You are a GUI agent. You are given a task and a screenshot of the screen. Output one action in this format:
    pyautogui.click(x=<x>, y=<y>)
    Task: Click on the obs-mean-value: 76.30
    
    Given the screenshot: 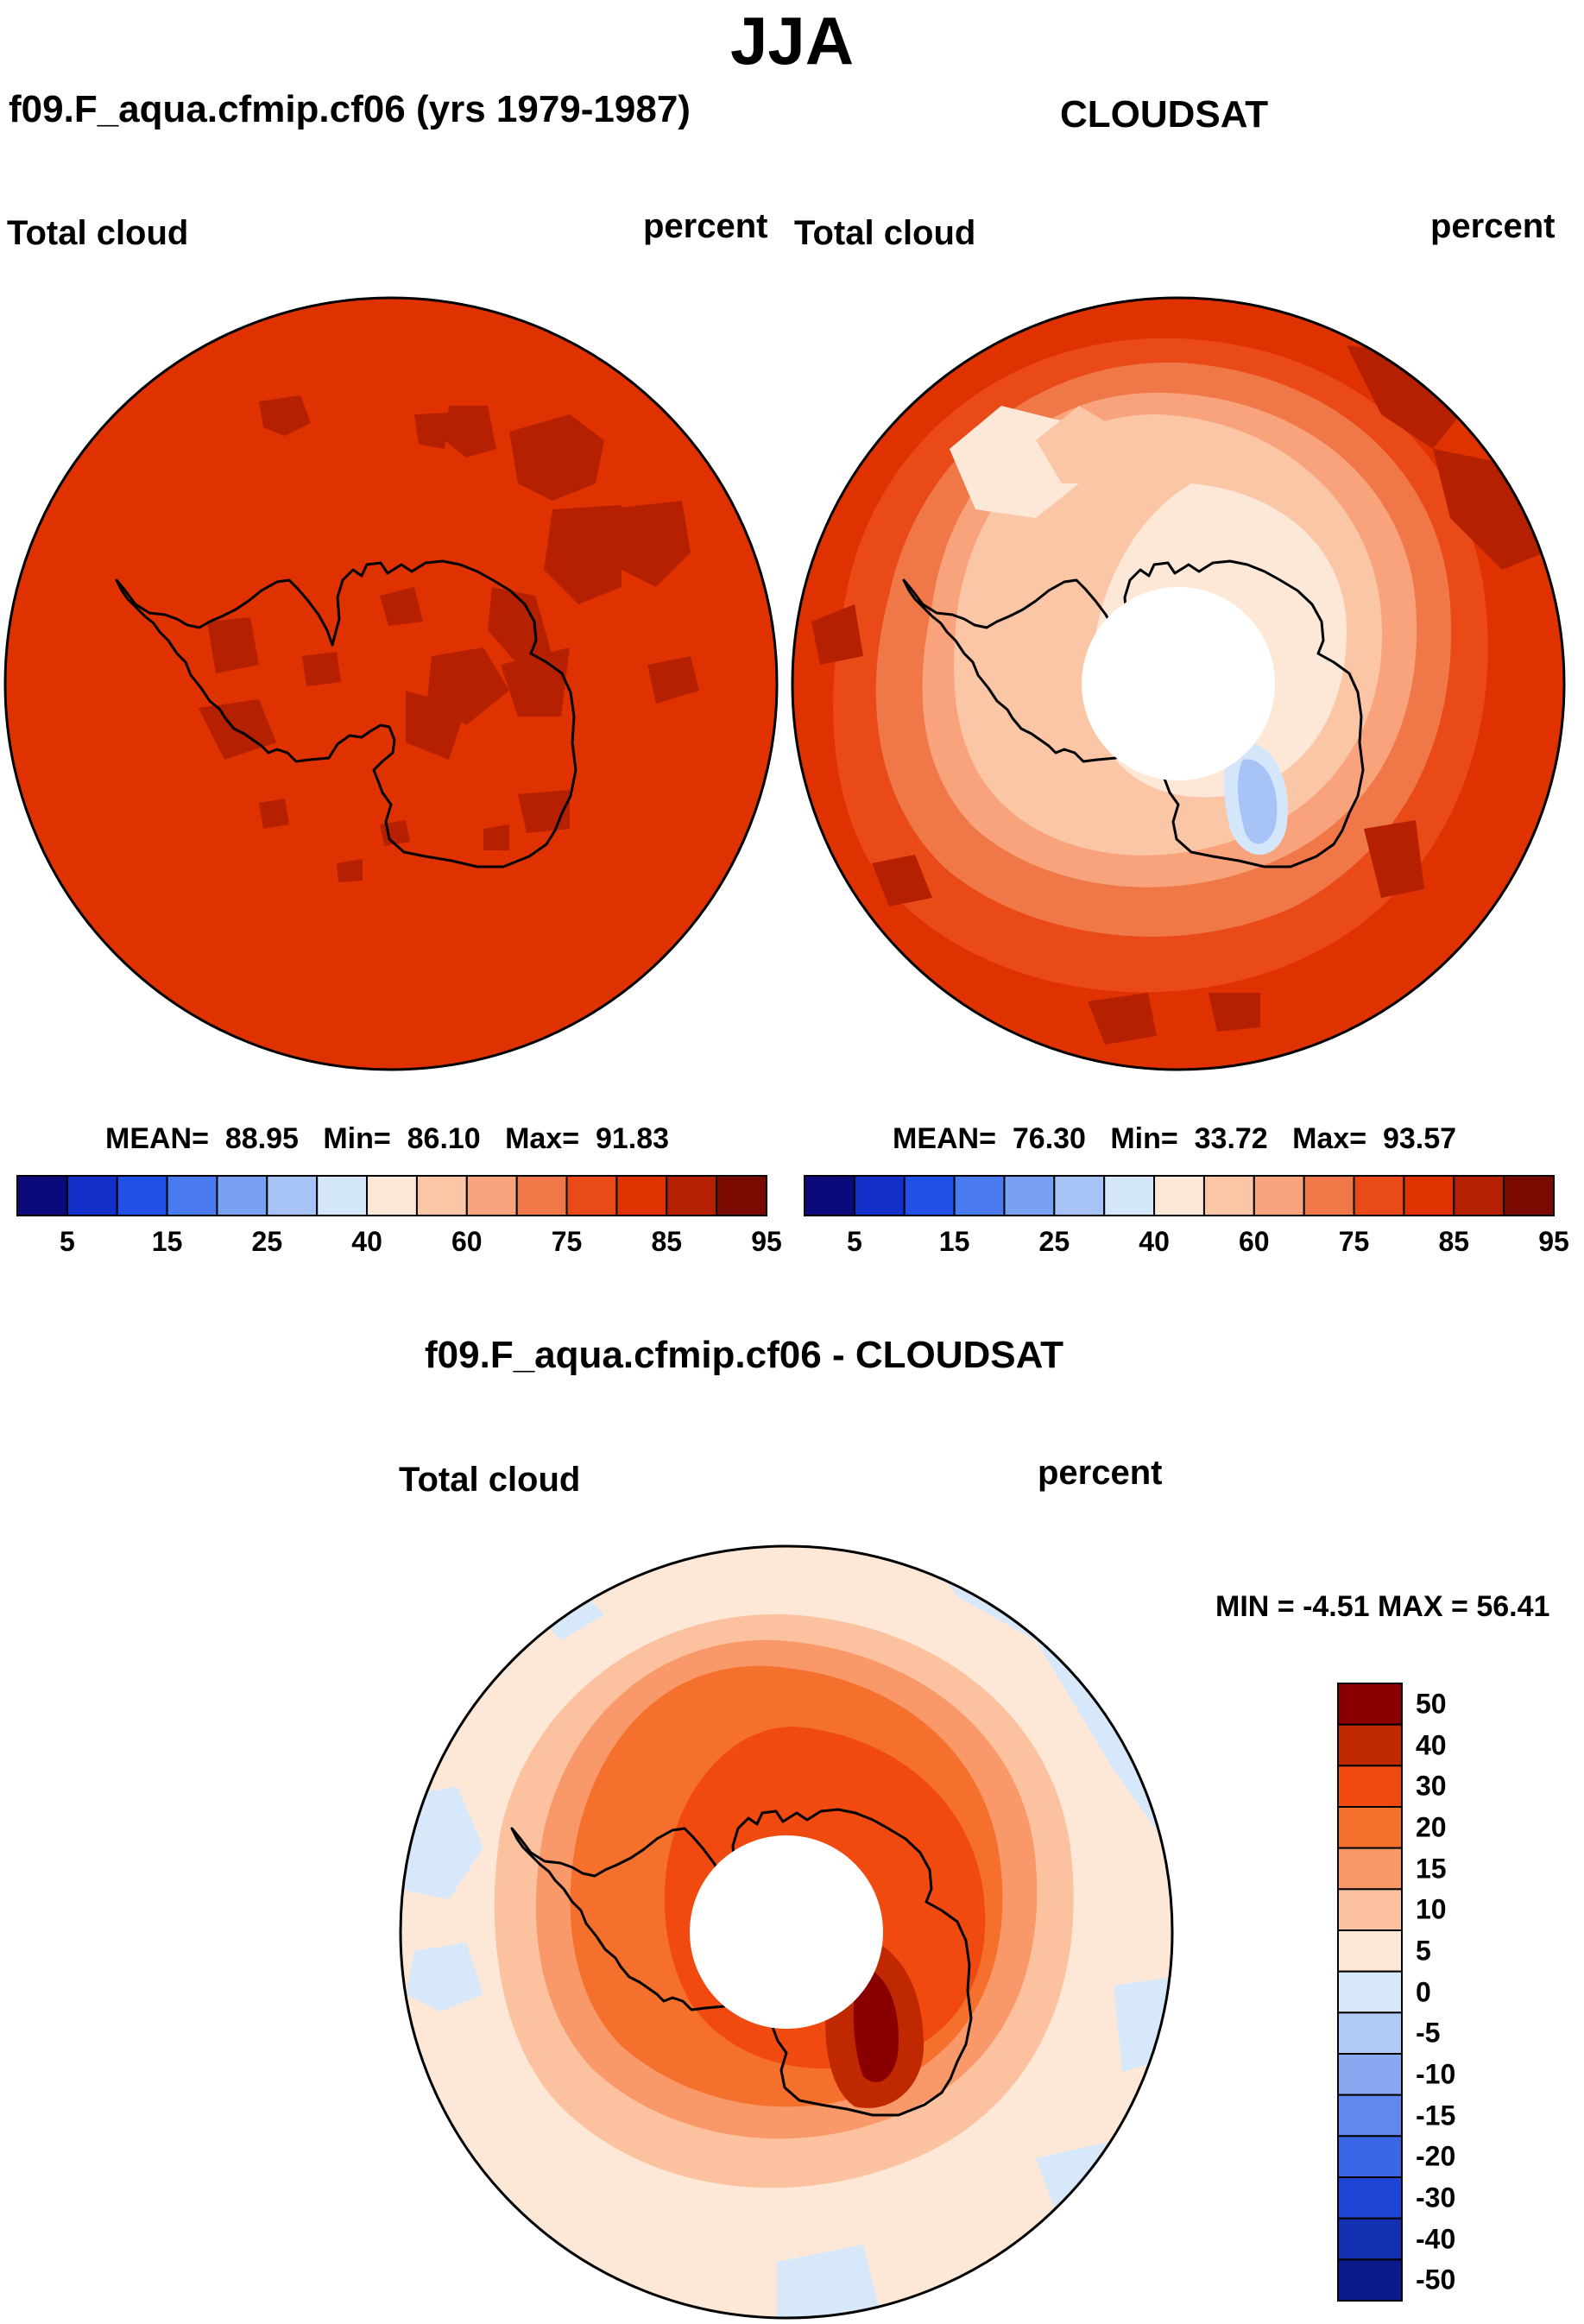 What is the action you would take?
    pyautogui.click(x=1049, y=1138)
    